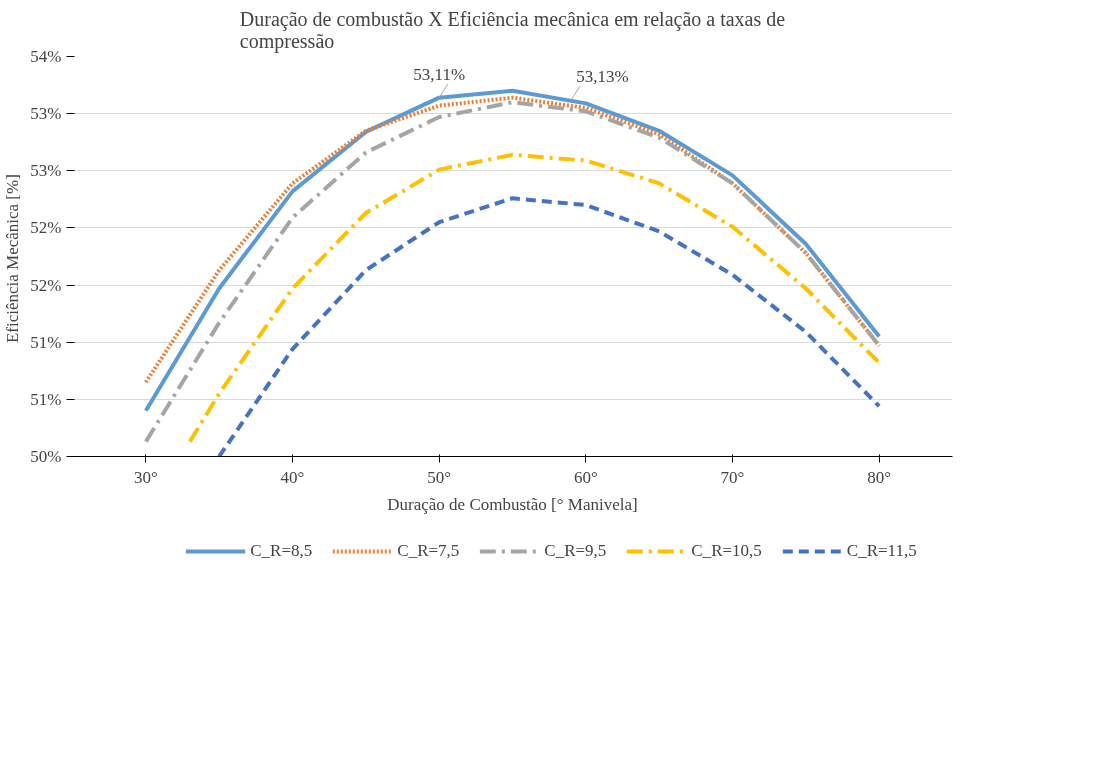  What do you see at coordinates (585, 477) in the screenshot?
I see `x-tick-label: 60°` at bounding box center [585, 477].